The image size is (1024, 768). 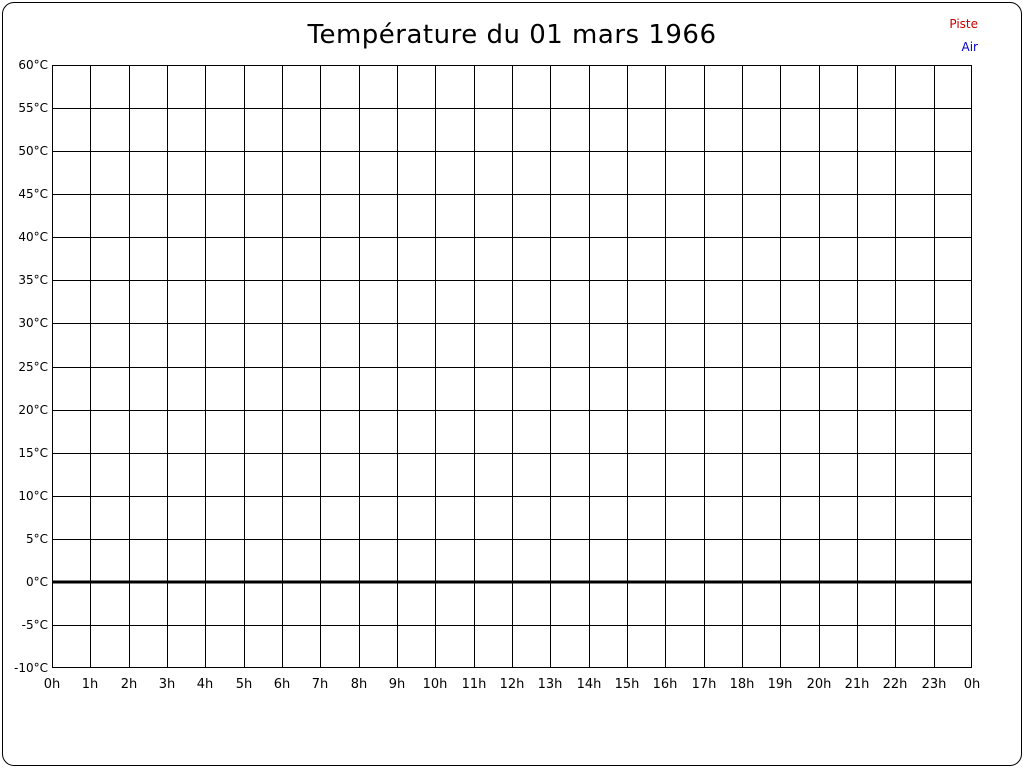 What do you see at coordinates (435, 684) in the screenshot?
I see `x-axis-tick-label: 10h` at bounding box center [435, 684].